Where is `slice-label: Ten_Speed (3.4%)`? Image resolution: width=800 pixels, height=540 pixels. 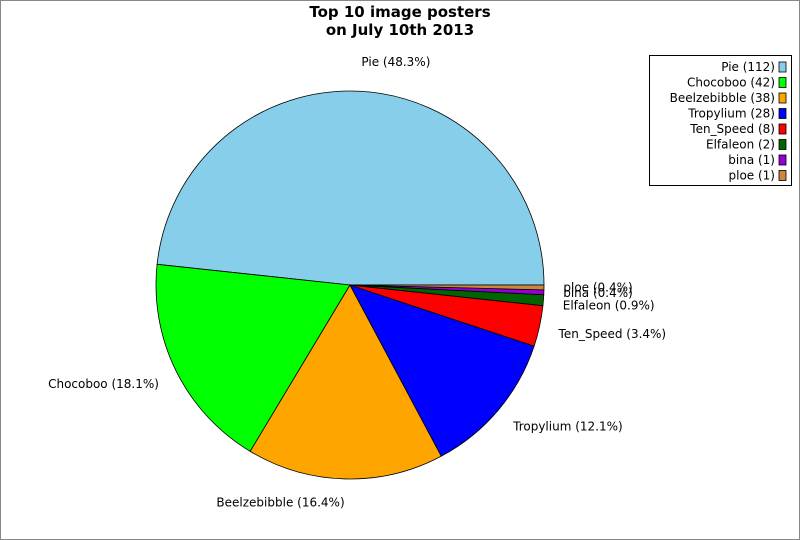
slice-label: Ten_Speed (3.4%) is located at coordinates (612, 334).